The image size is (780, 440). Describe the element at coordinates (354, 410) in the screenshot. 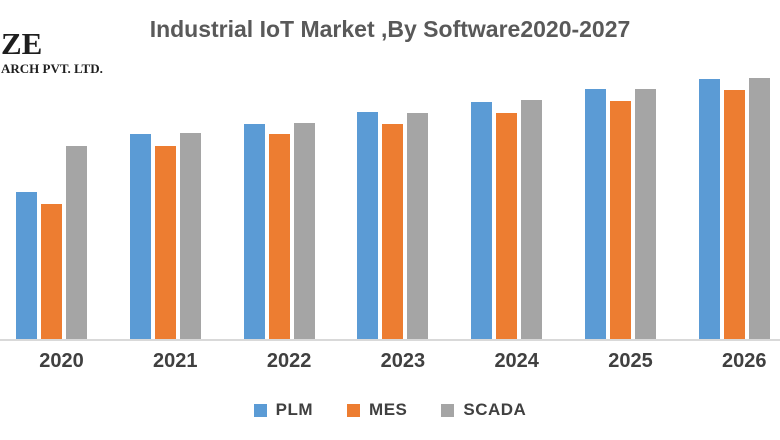

I see `legend-swatch-mes` at that location.